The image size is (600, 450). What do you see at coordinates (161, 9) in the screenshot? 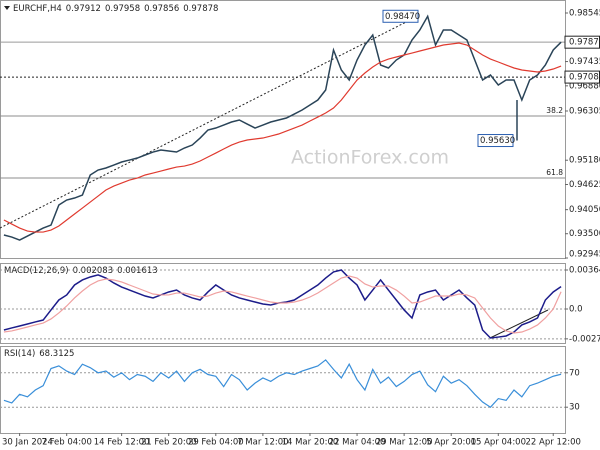
I see `quote-low: 0.97856` at bounding box center [161, 9].